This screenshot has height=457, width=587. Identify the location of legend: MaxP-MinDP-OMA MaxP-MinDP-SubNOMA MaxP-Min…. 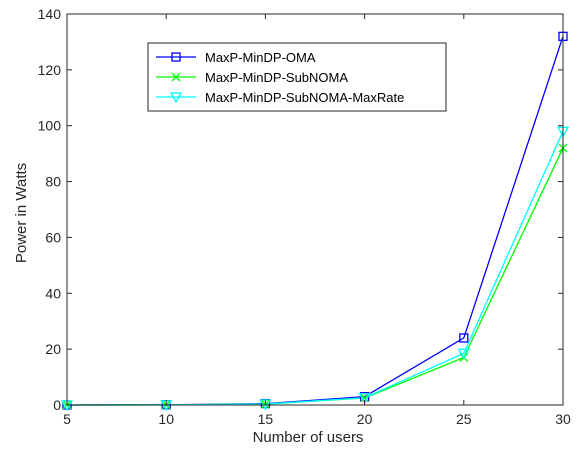
(297, 77).